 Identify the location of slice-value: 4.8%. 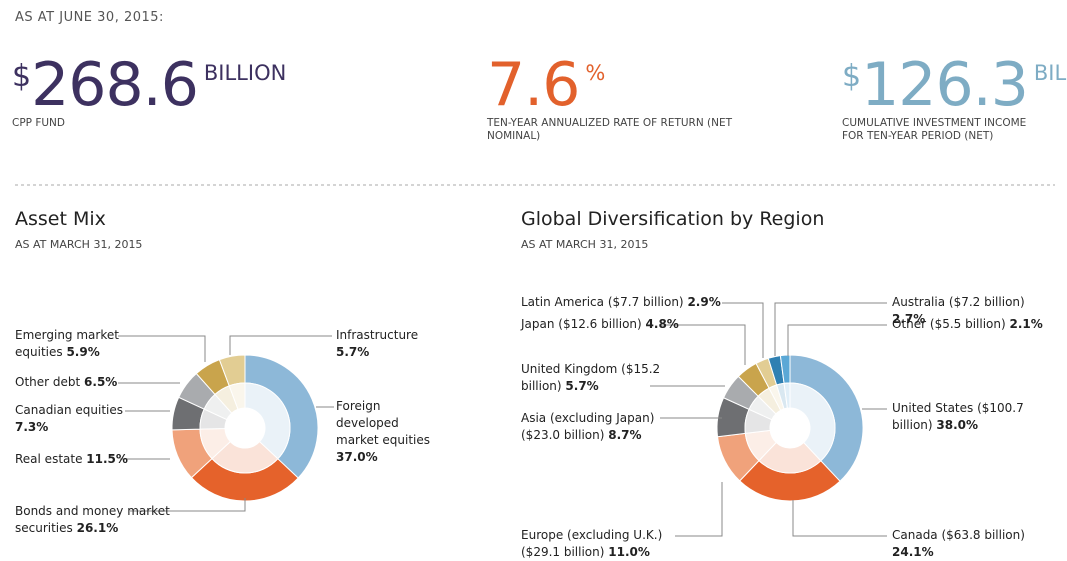
(662, 324).